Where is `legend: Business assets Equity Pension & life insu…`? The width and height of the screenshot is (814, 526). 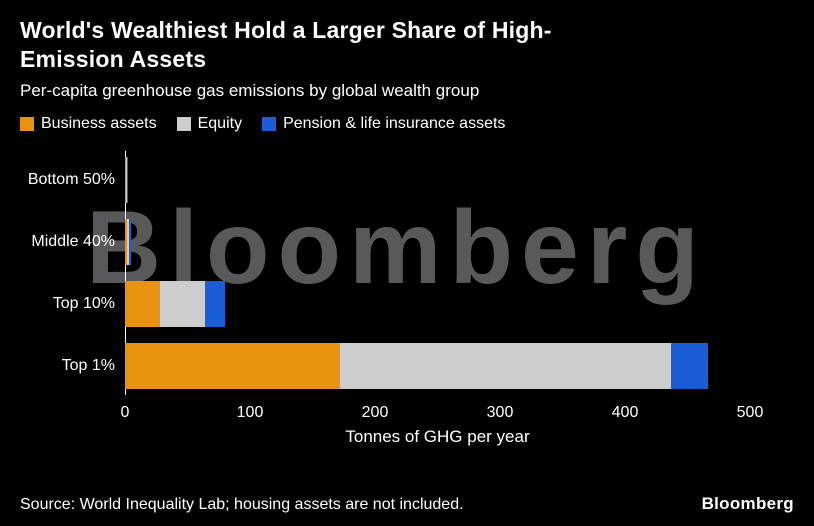
legend: Business assets Equity Pension & life insu… is located at coordinates (407, 117).